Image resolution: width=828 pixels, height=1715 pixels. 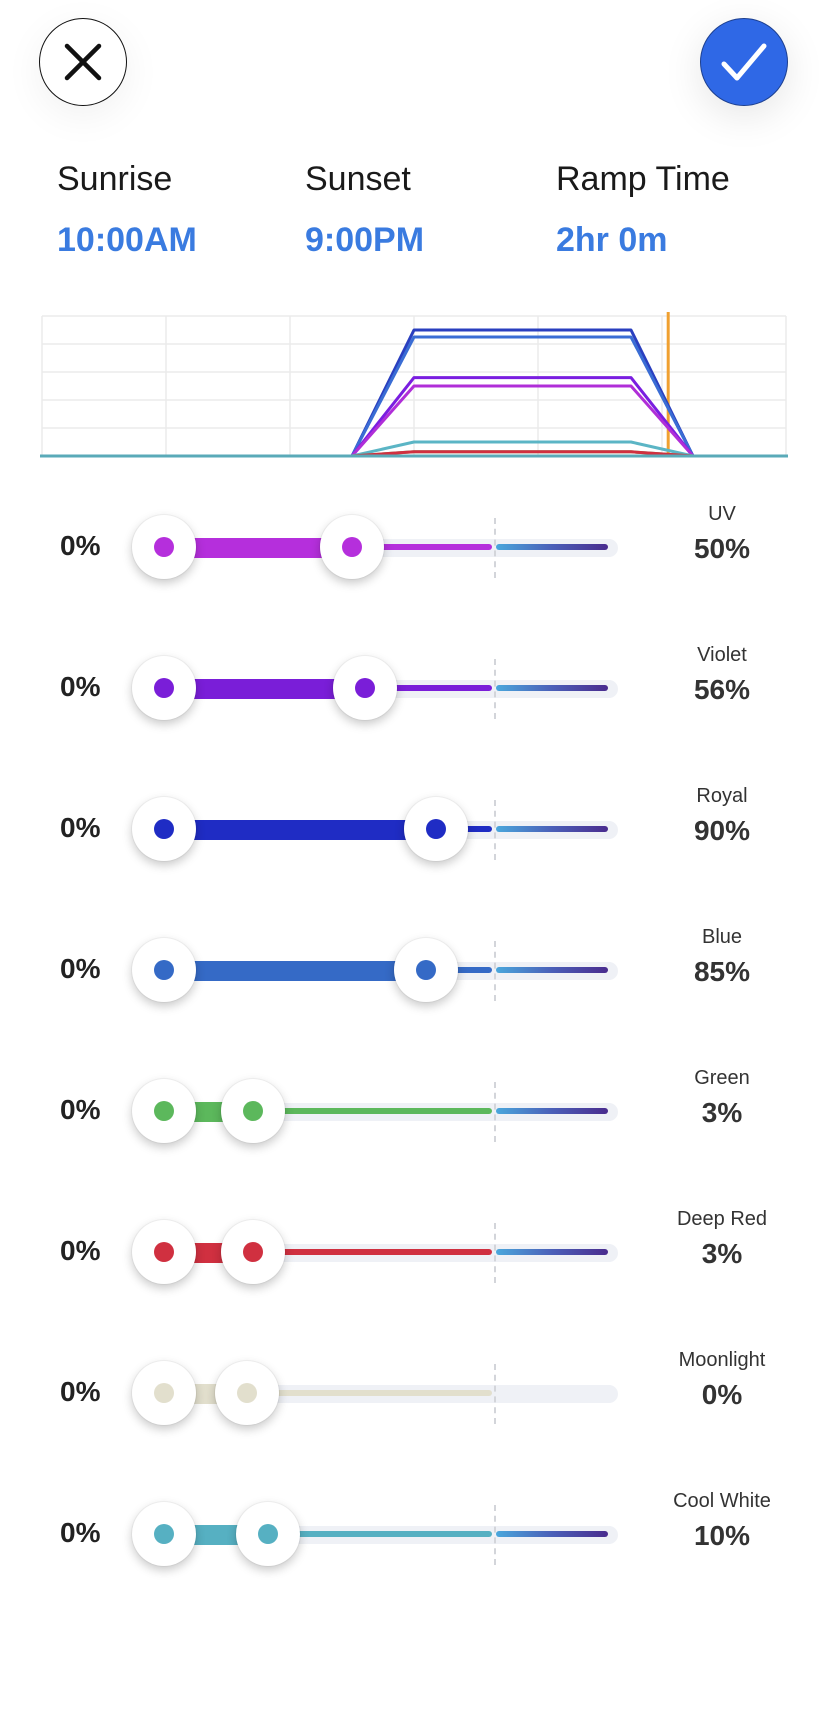 I want to click on channel-row: 0% Deep Red 3%, so click(x=414, y=1255).